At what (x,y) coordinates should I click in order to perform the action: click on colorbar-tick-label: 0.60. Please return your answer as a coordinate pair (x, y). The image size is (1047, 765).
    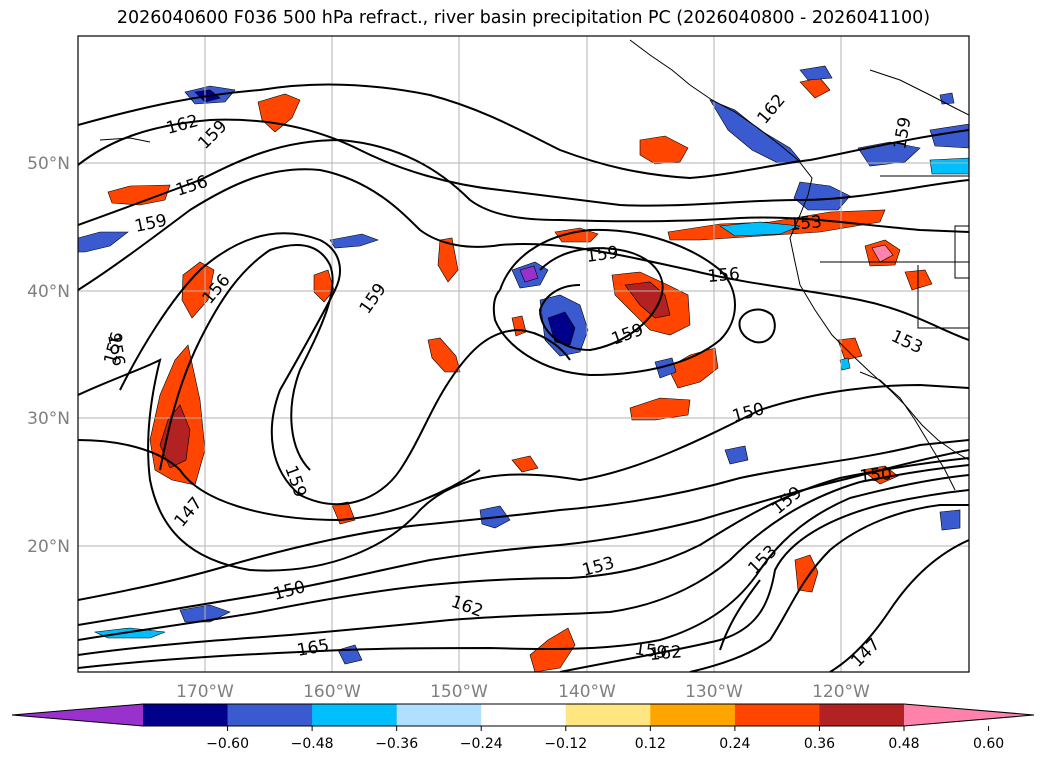
    Looking at the image, I should click on (988, 744).